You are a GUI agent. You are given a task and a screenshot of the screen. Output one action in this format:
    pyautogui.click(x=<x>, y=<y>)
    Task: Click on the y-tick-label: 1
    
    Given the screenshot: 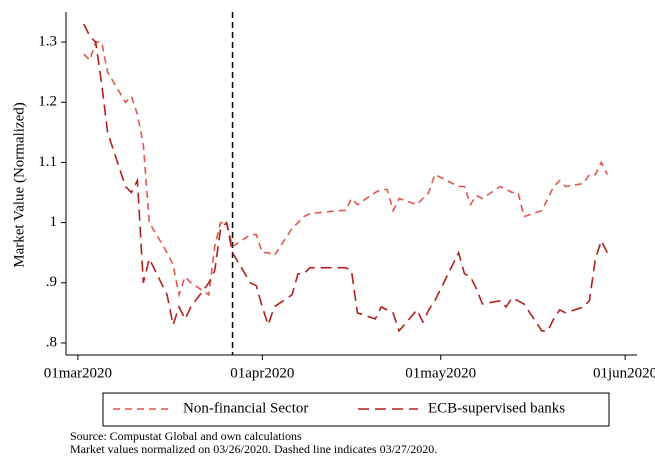 What is the action you would take?
    pyautogui.click(x=54, y=222)
    